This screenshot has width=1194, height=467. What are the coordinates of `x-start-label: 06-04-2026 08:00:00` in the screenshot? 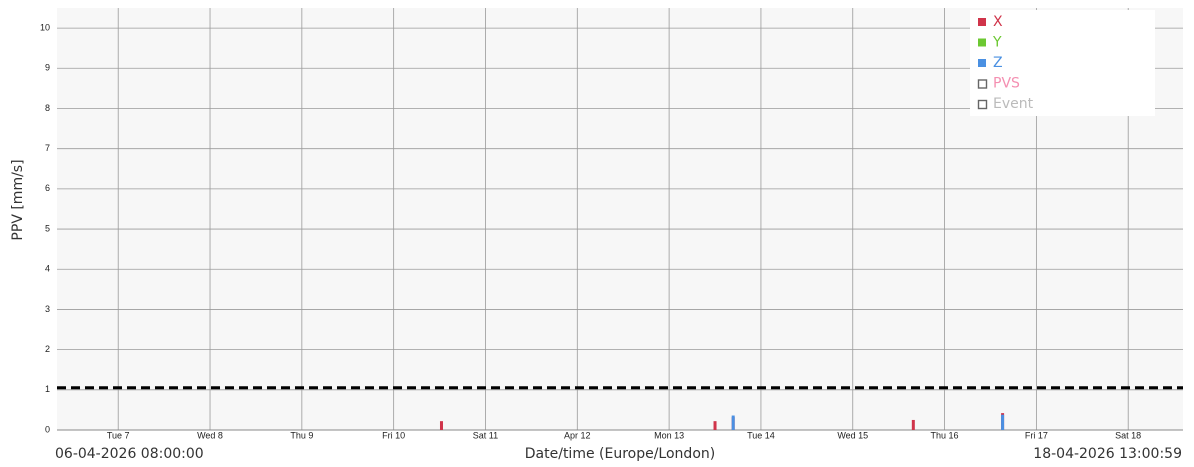 It's located at (129, 454).